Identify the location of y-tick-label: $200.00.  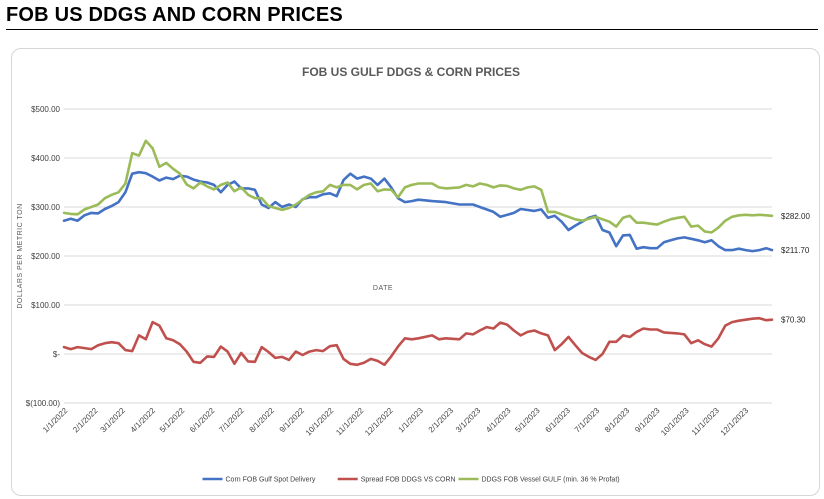
(45, 256).